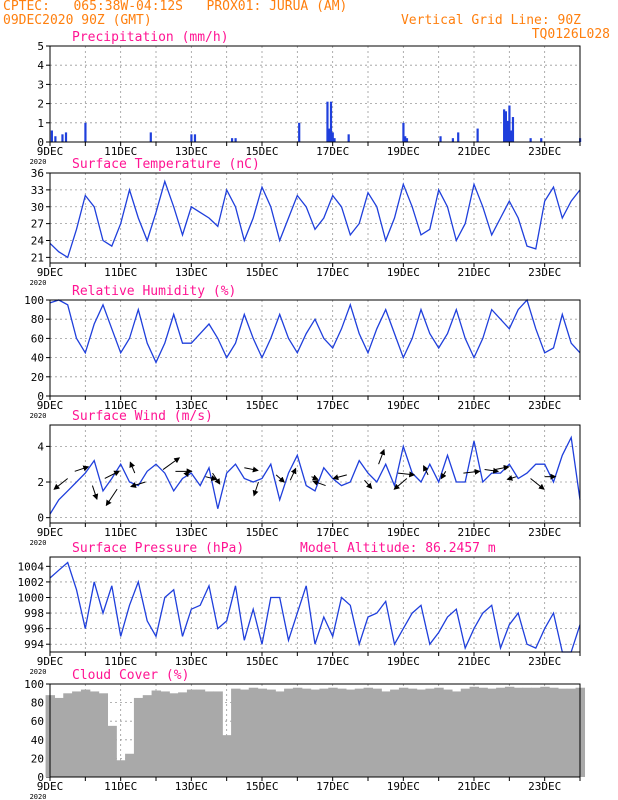  Describe the element at coordinates (37, 703) in the screenshot. I see `y-tick-label: 80` at that location.